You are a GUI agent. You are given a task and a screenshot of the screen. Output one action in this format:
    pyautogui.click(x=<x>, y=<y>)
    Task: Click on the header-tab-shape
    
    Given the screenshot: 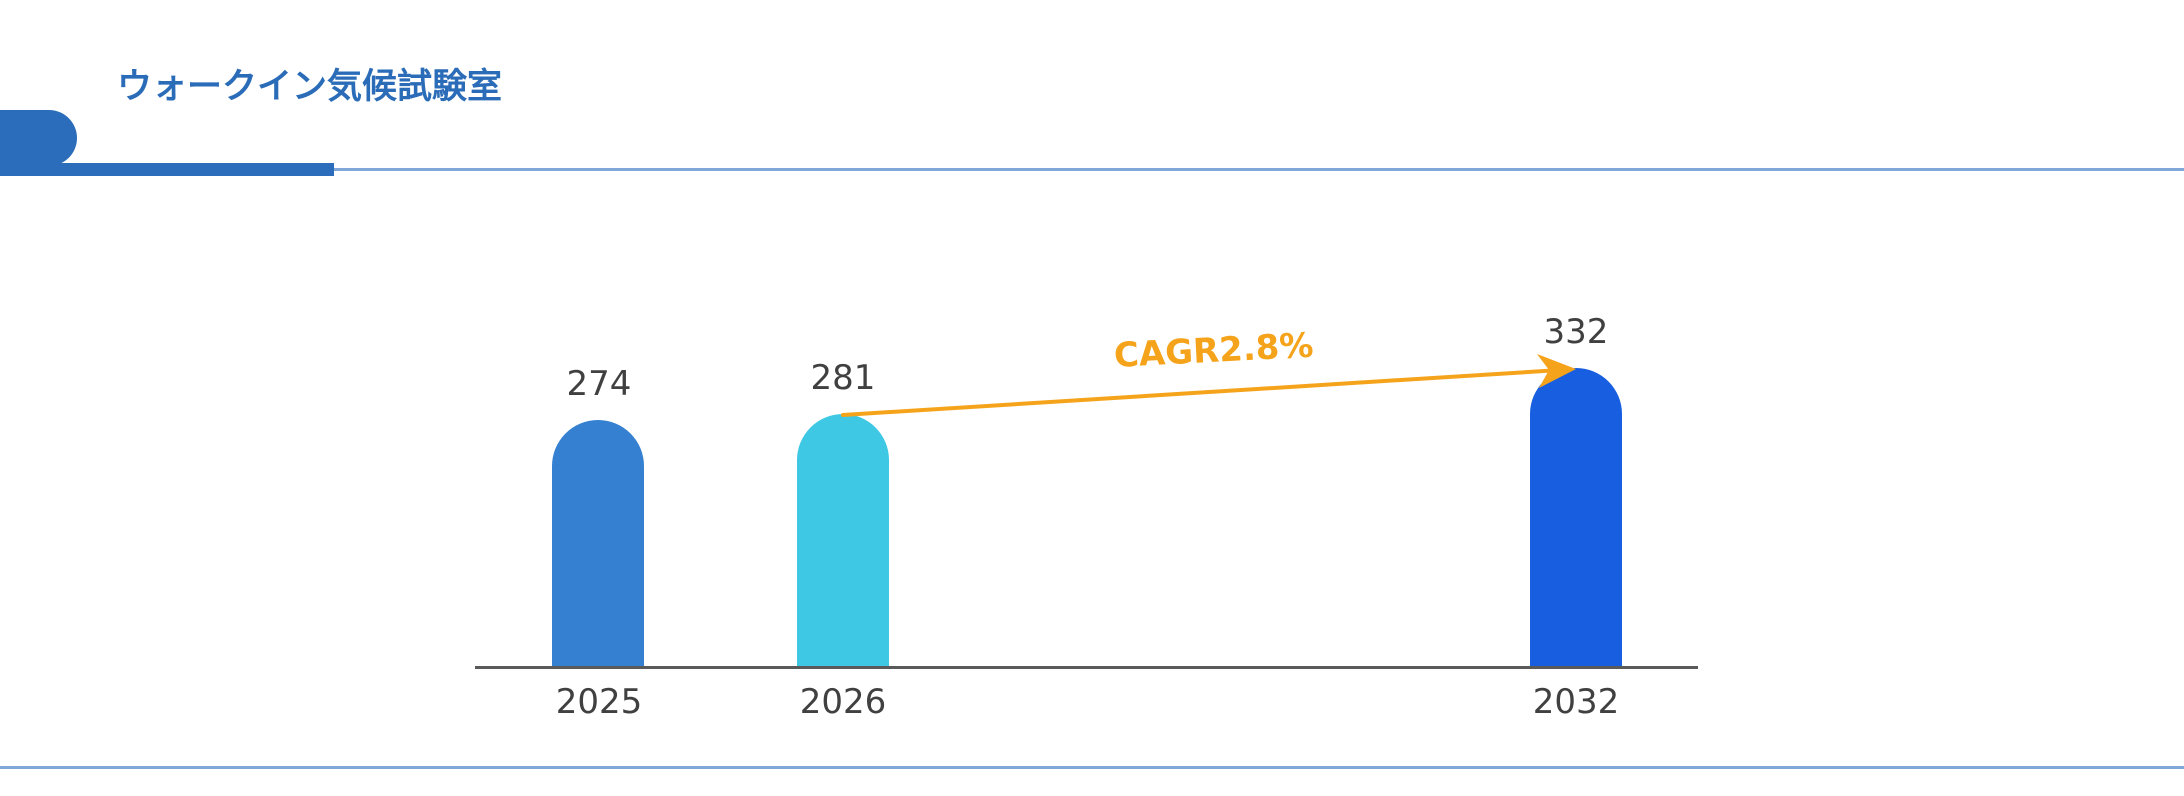 What is the action you would take?
    pyautogui.click(x=38, y=138)
    